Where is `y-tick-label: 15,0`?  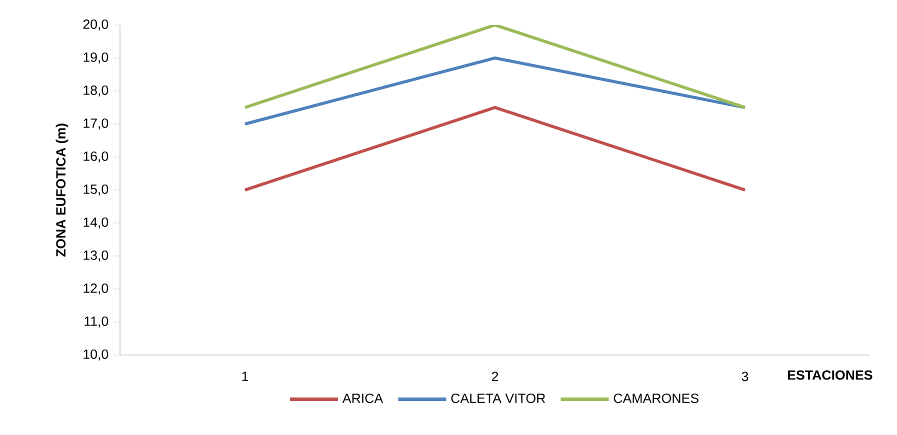 y-tick-label: 15,0 is located at coordinates (96, 190).